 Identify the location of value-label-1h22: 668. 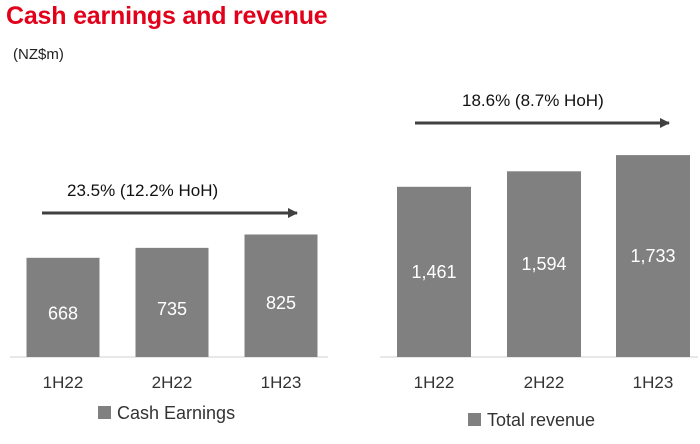
(63, 313).